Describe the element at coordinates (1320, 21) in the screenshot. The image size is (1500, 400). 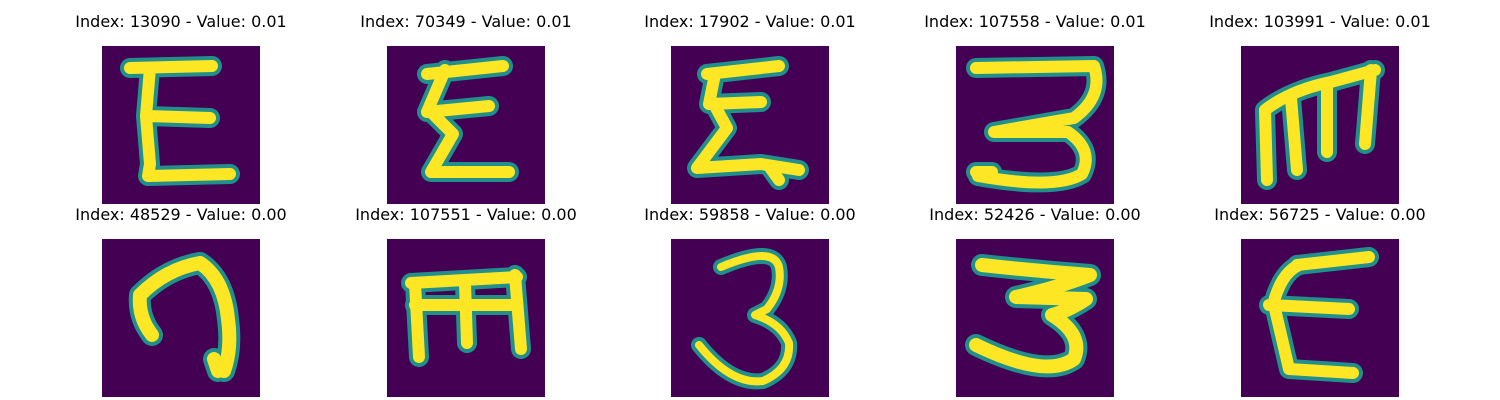
I see `panel-title: Index: 103991 - Value: 0.01` at that location.